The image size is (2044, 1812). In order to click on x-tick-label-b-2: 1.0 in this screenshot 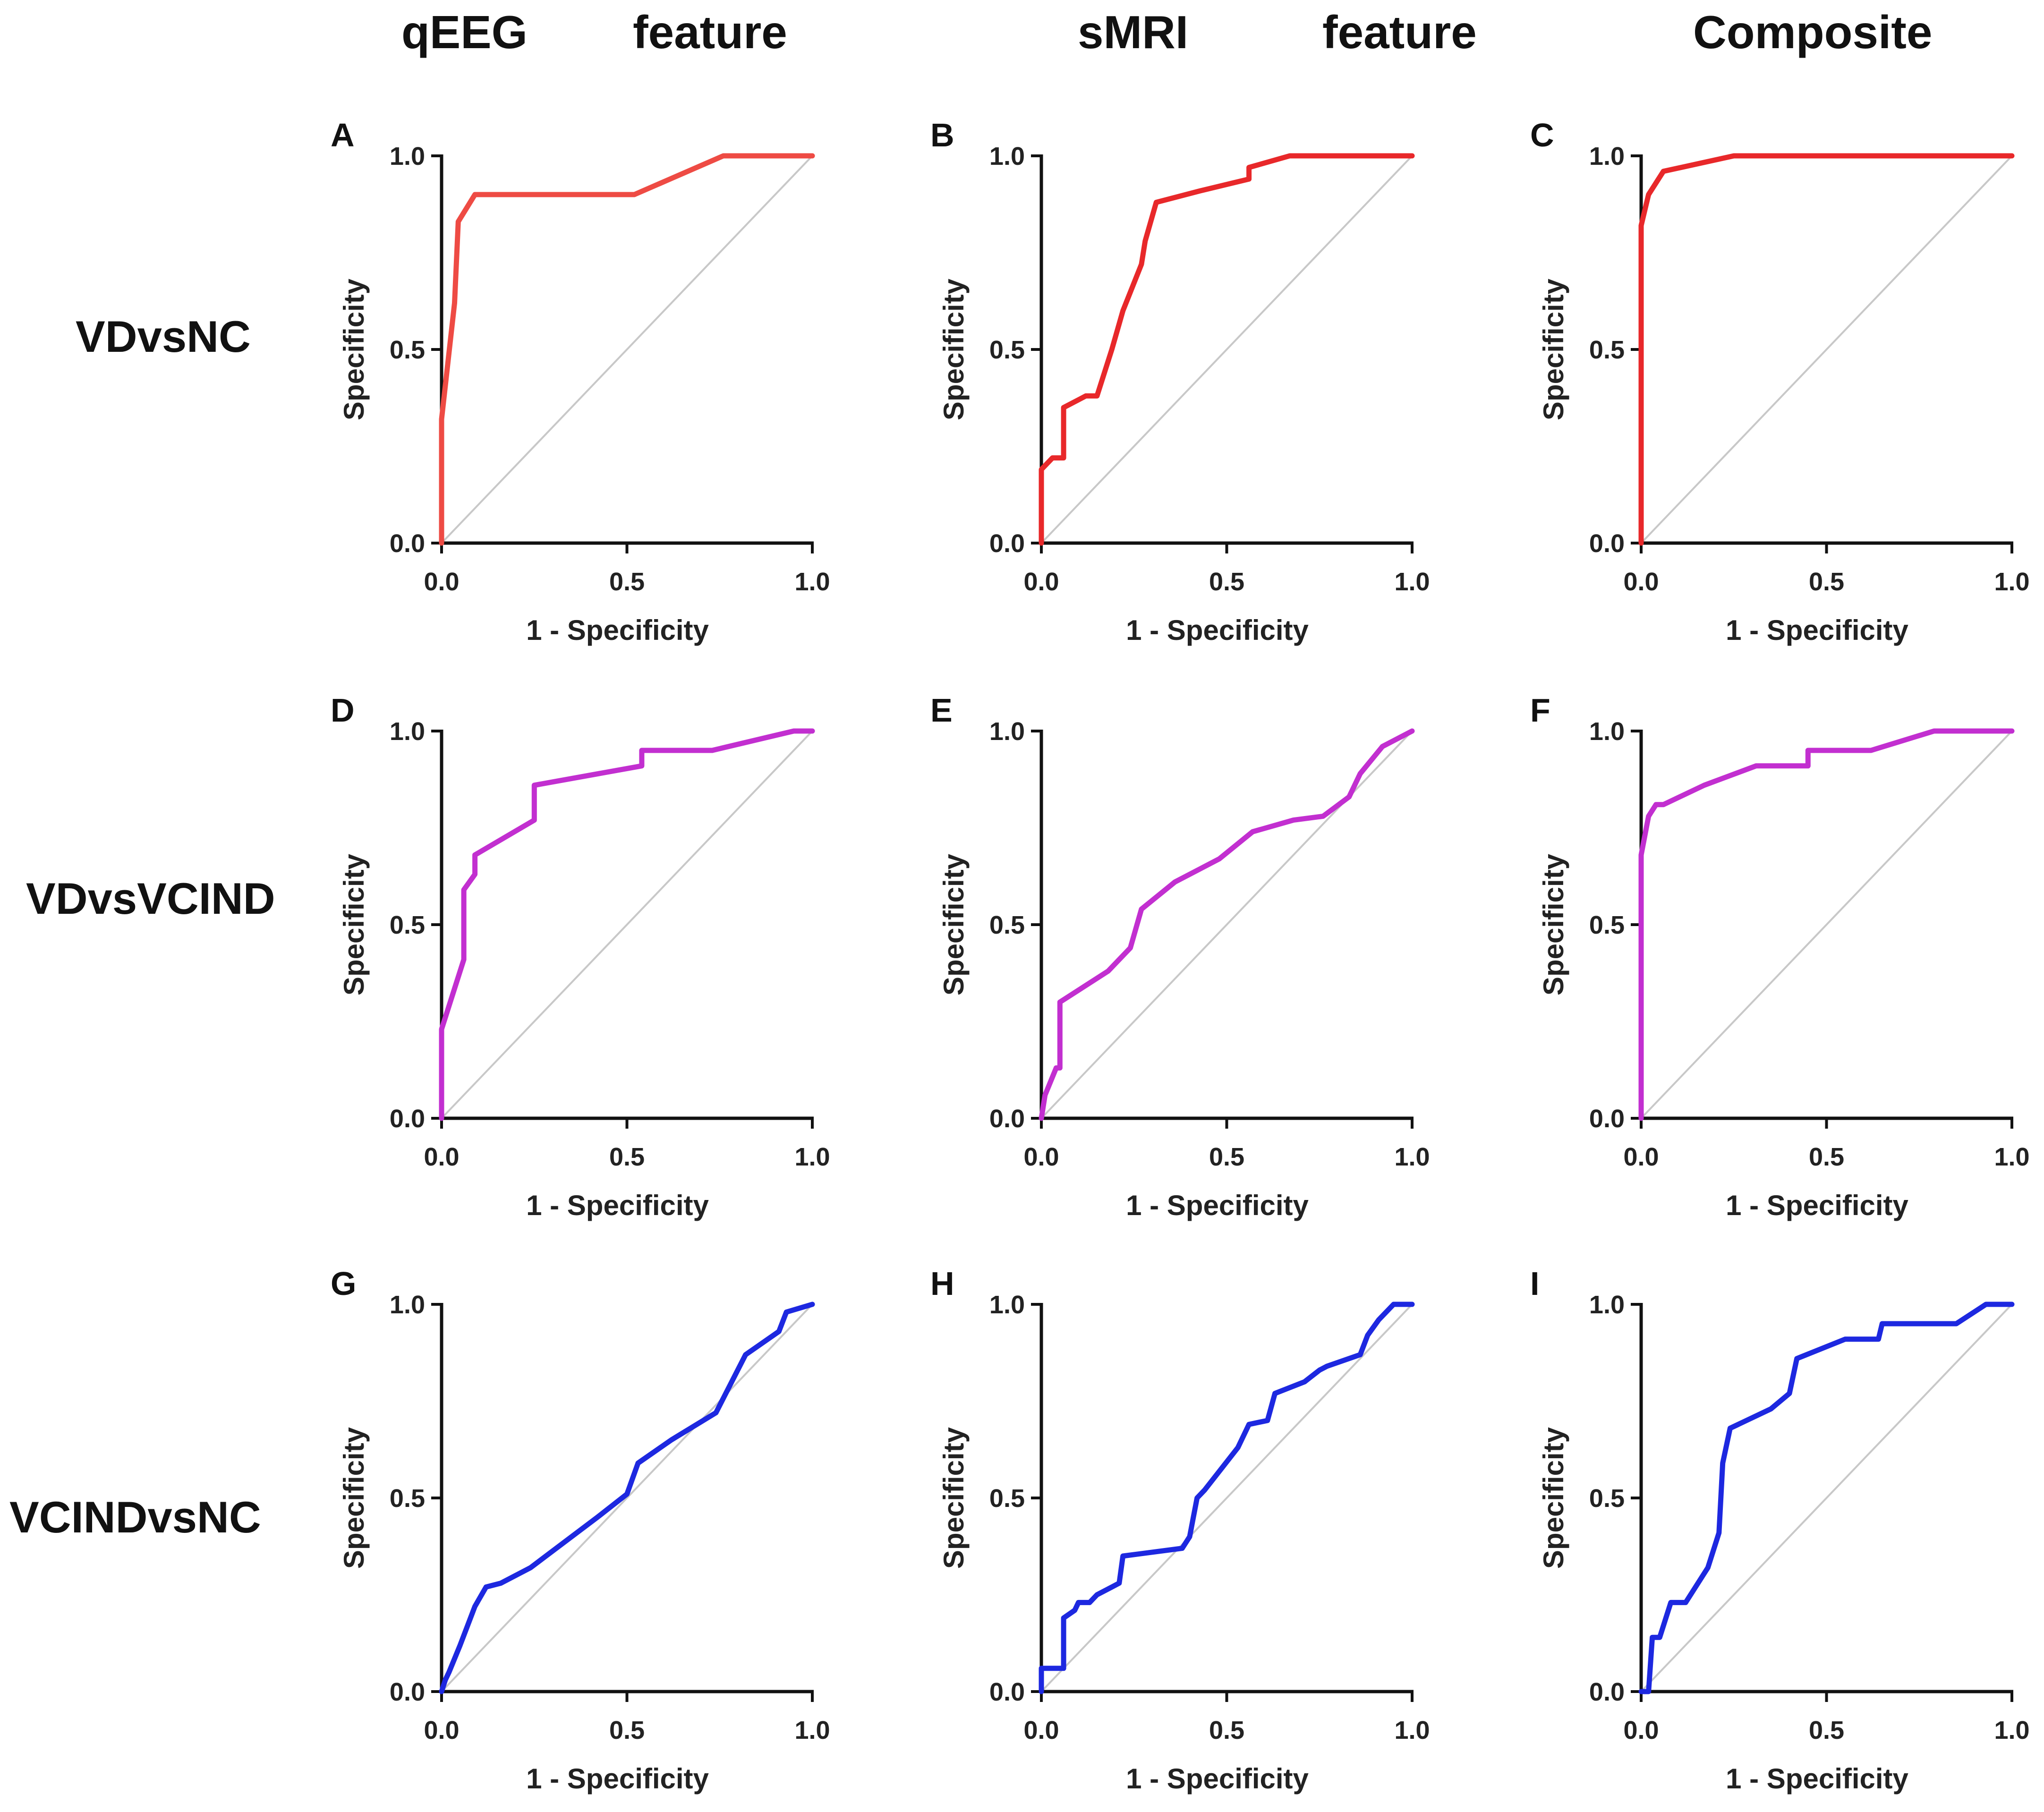, I will do `click(1412, 582)`.